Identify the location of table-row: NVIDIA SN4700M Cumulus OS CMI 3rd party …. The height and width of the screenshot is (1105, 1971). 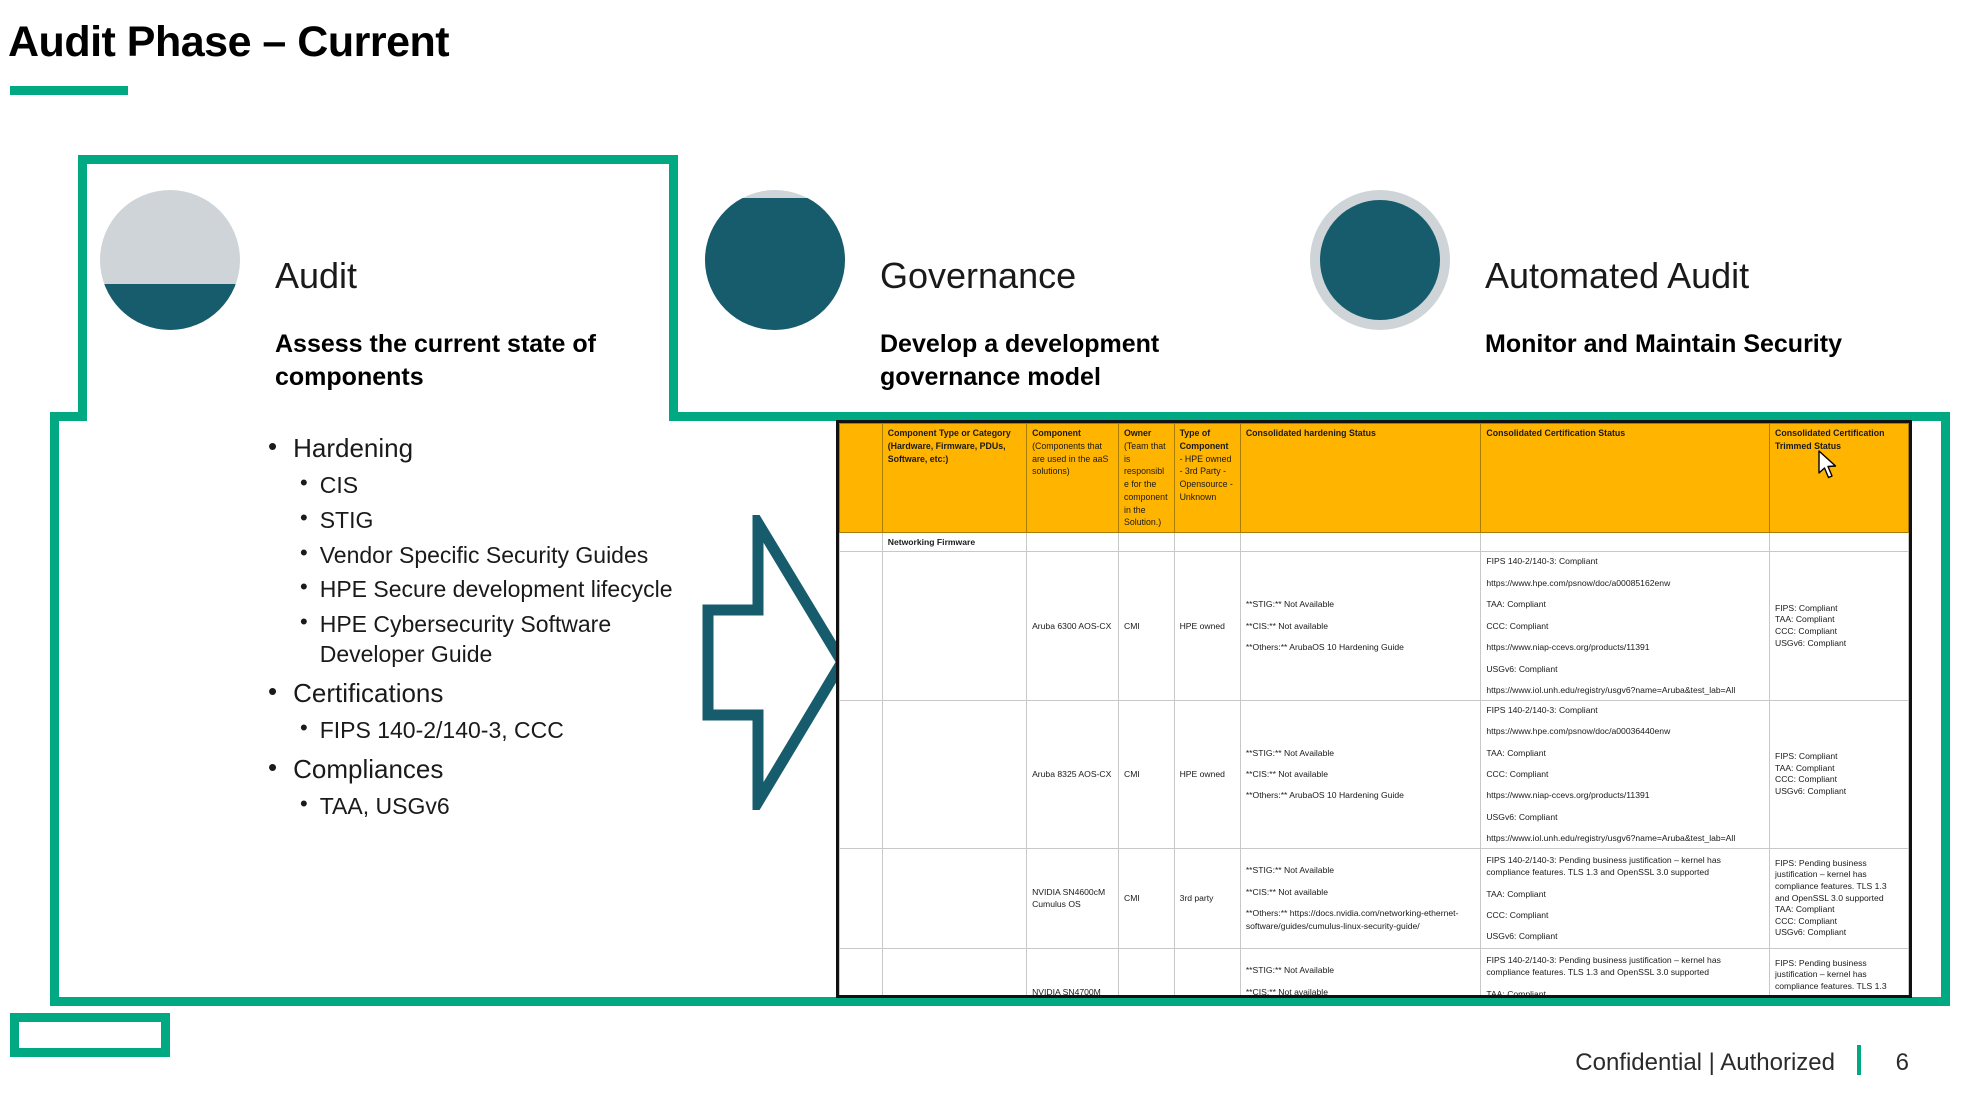
(1374, 972).